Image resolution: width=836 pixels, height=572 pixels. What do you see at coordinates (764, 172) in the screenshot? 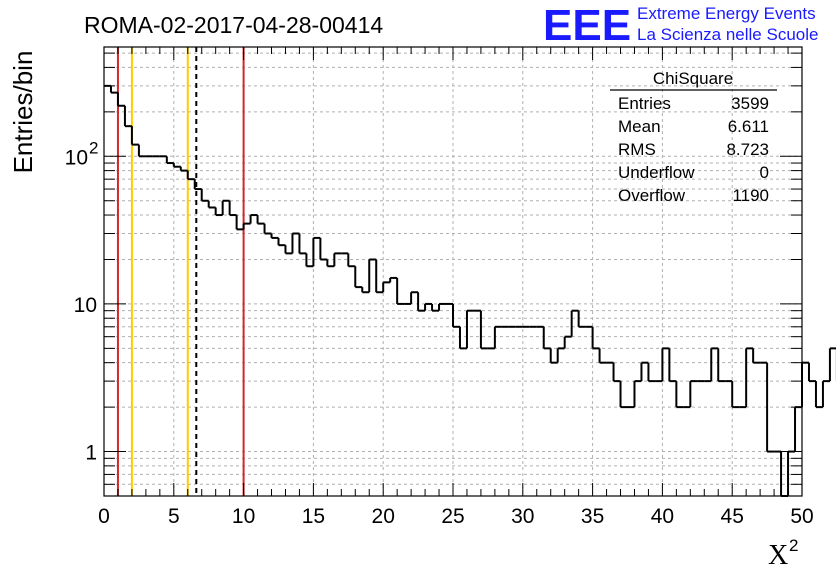
I see `stats-row-value: 0` at bounding box center [764, 172].